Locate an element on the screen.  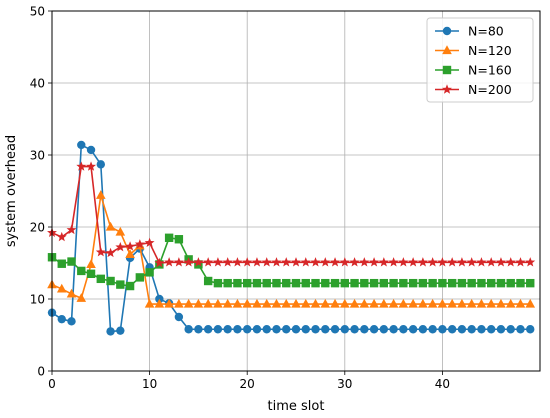
legend-label: N=160 is located at coordinates (490, 70).